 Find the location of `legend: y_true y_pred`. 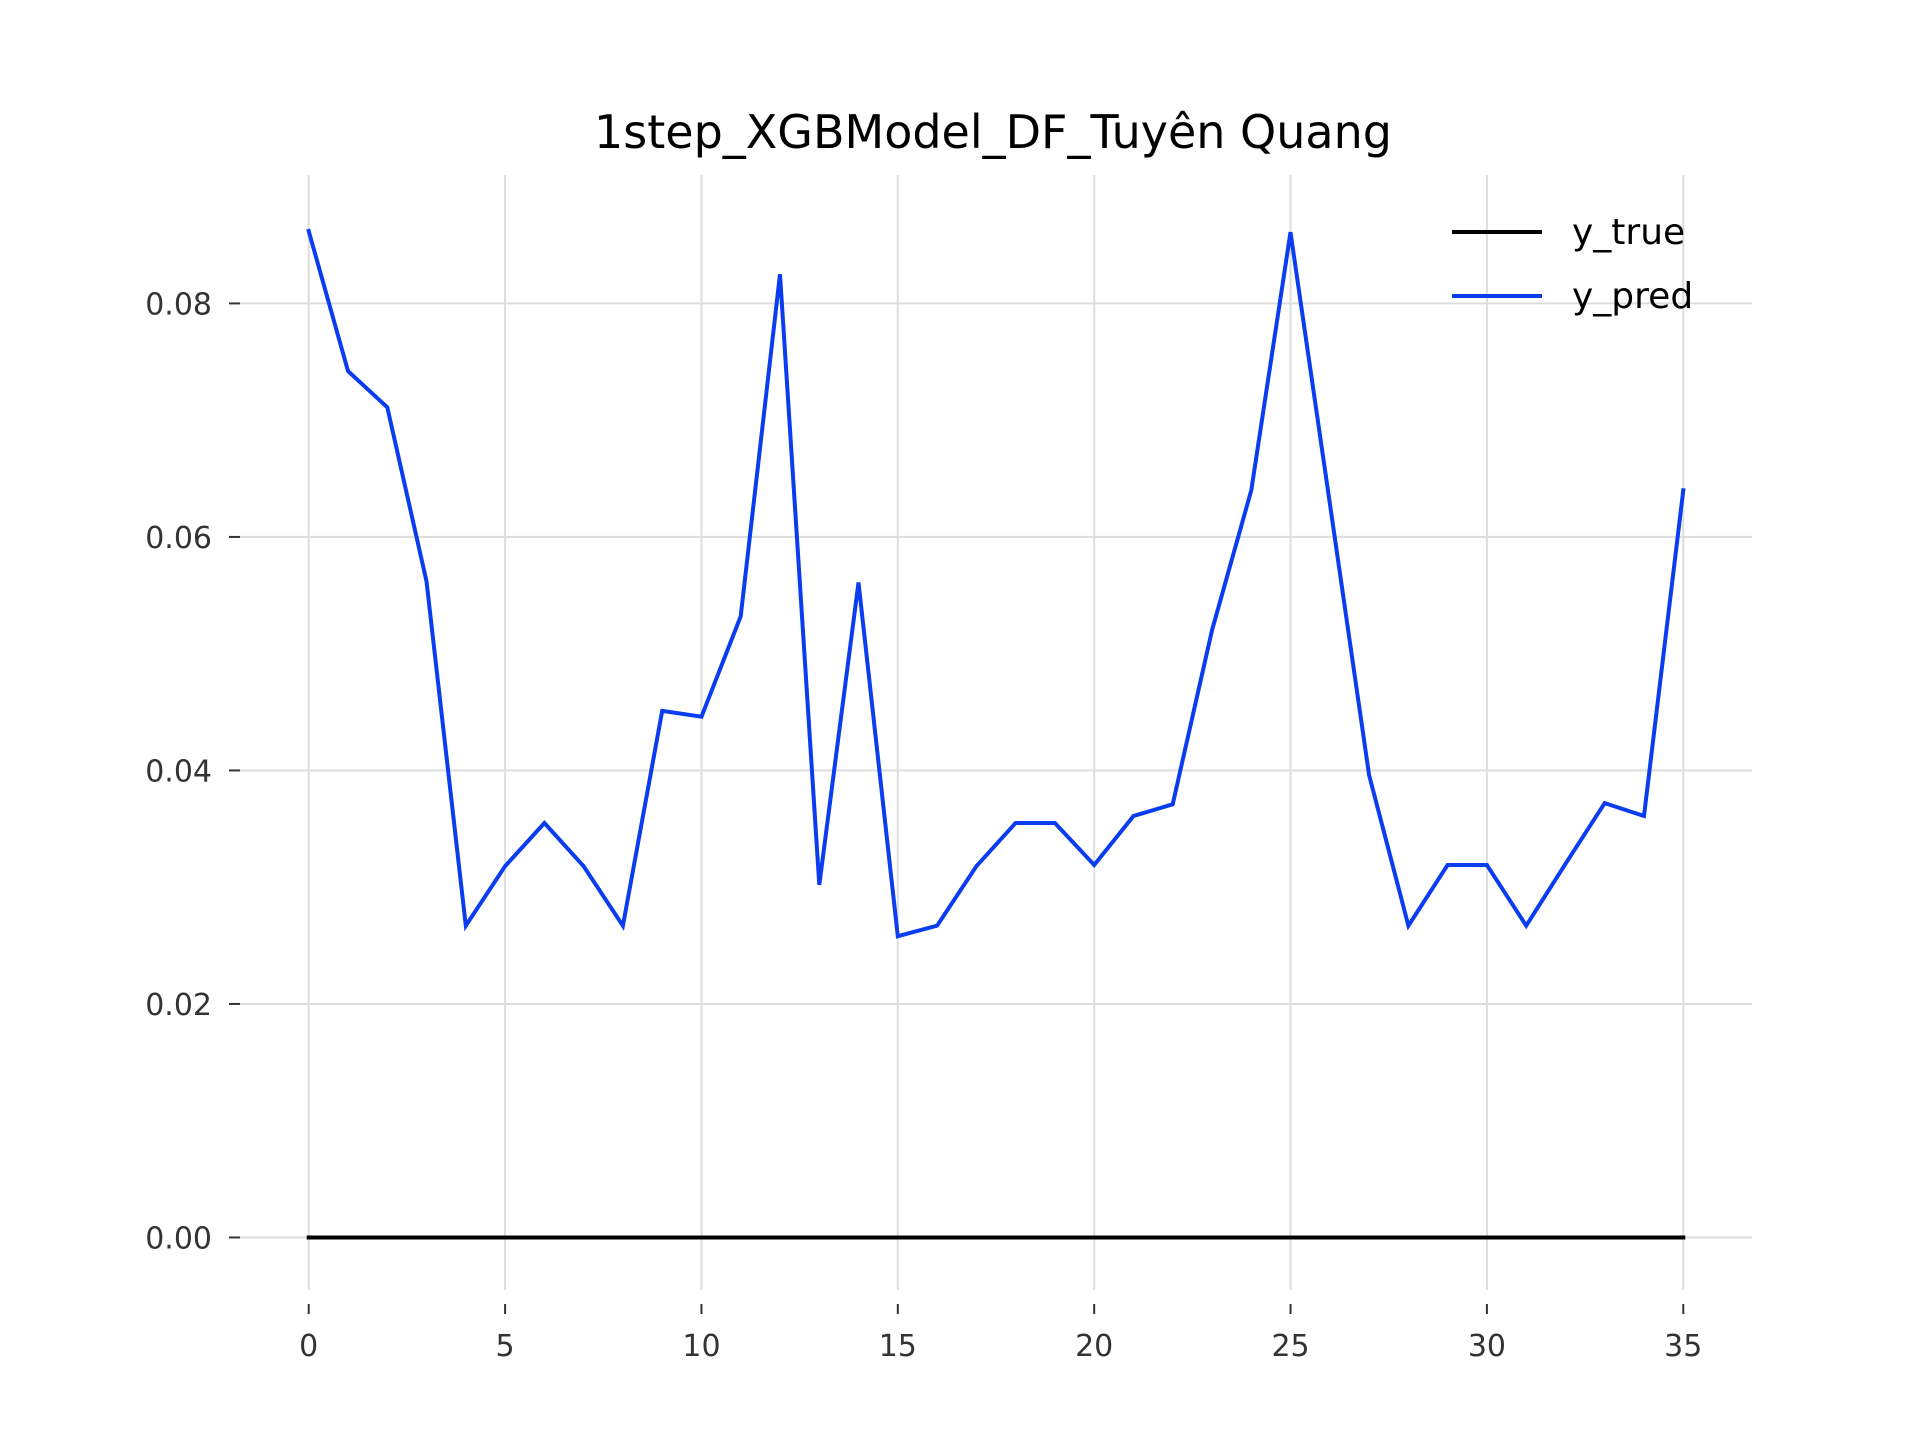

legend: y_true y_pred is located at coordinates (1572, 264).